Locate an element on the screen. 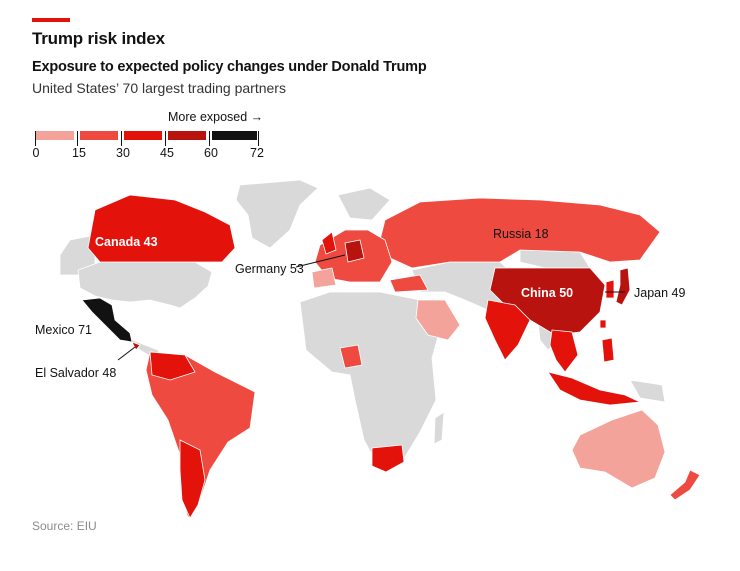  legend-tick-label: 60 is located at coordinates (211, 153).